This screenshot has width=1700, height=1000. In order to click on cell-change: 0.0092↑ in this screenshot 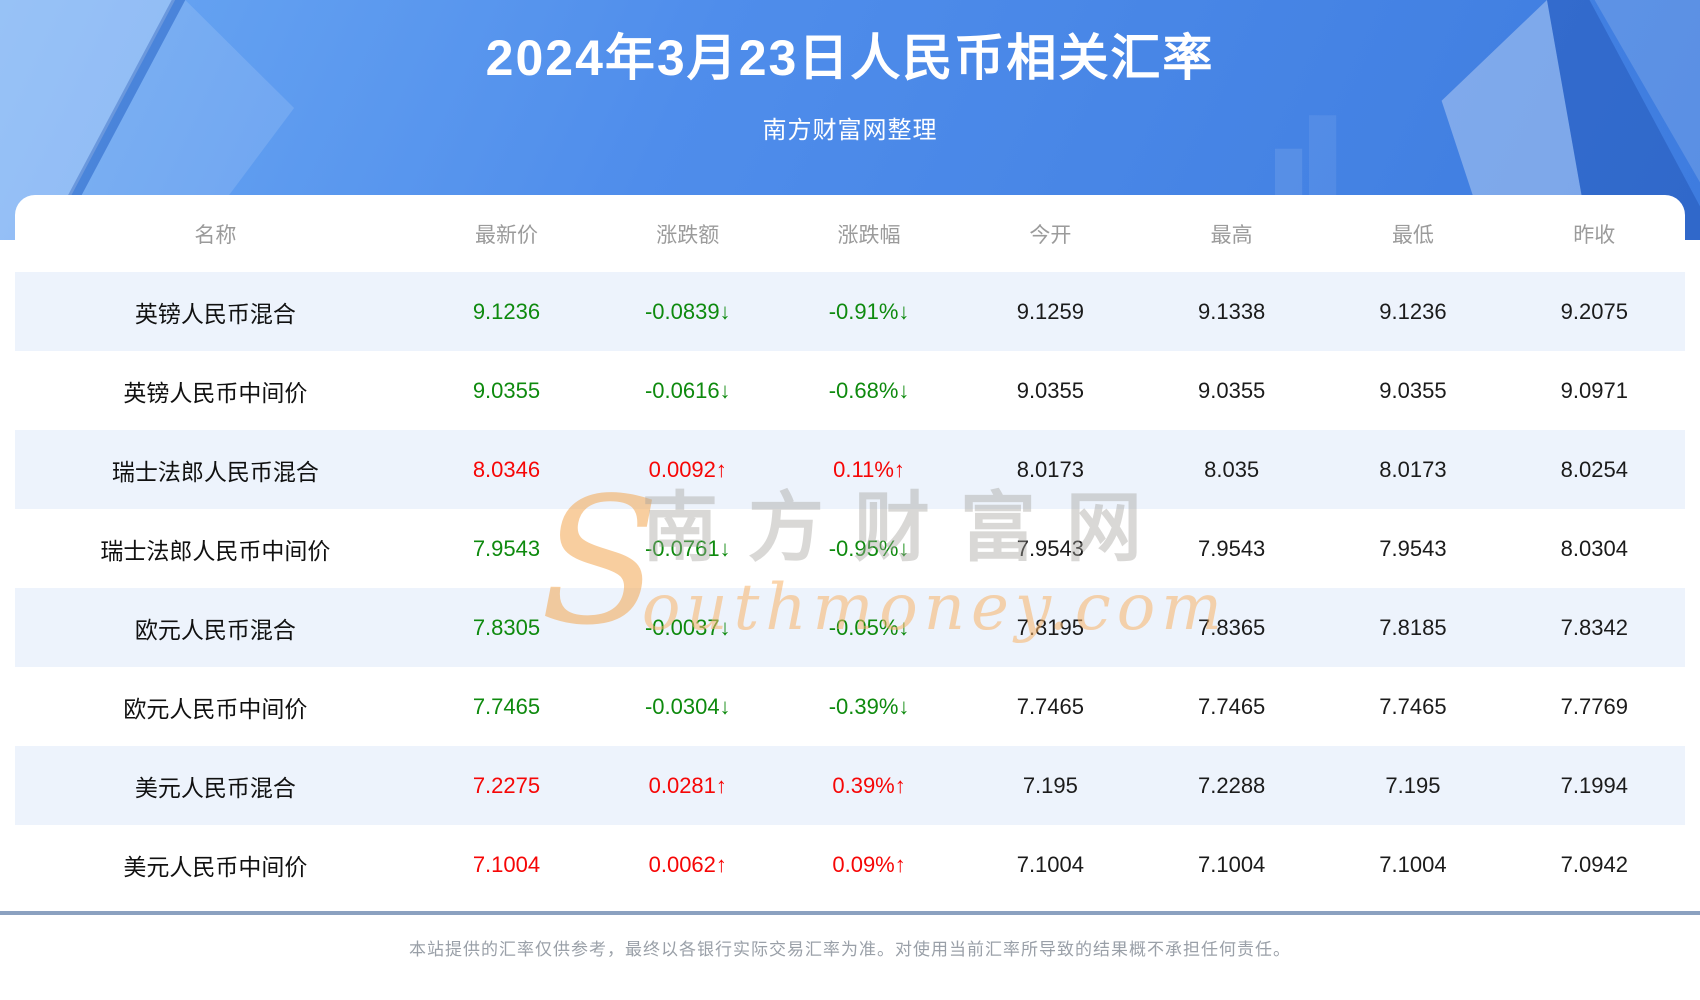, I will do `click(687, 469)`.